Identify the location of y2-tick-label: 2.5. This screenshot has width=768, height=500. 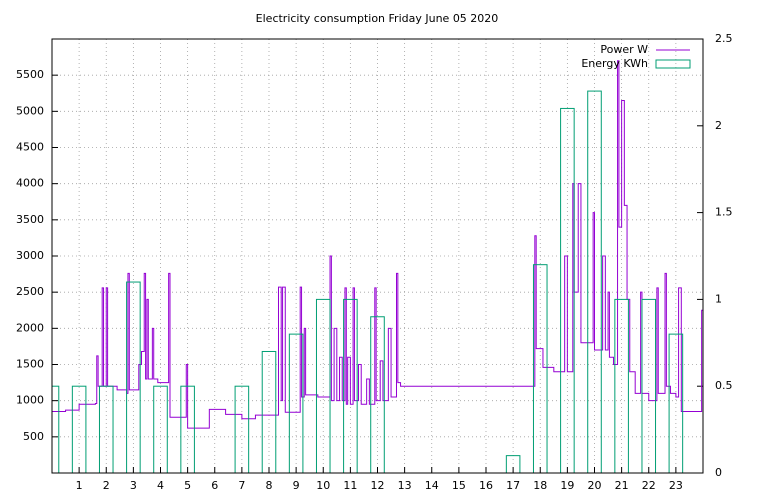
(724, 38).